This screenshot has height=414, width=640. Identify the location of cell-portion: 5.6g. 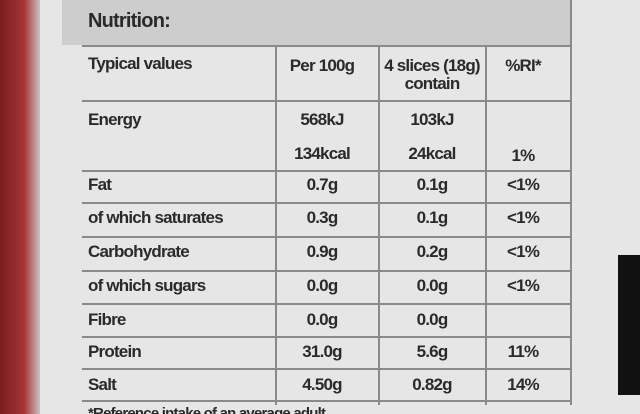
(432, 351).